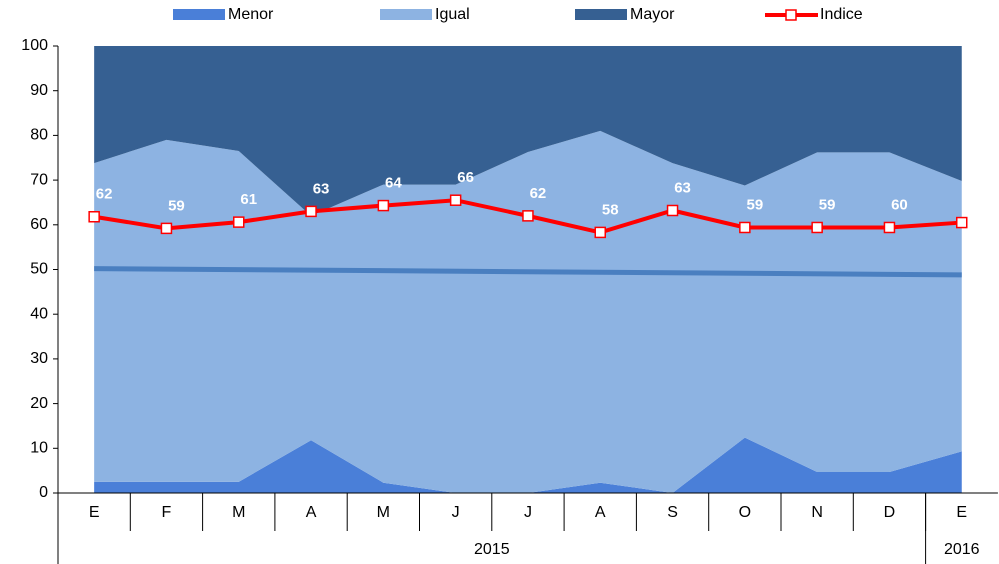 The width and height of the screenshot is (999, 564). I want to click on legend-label: Indice, so click(841, 14).